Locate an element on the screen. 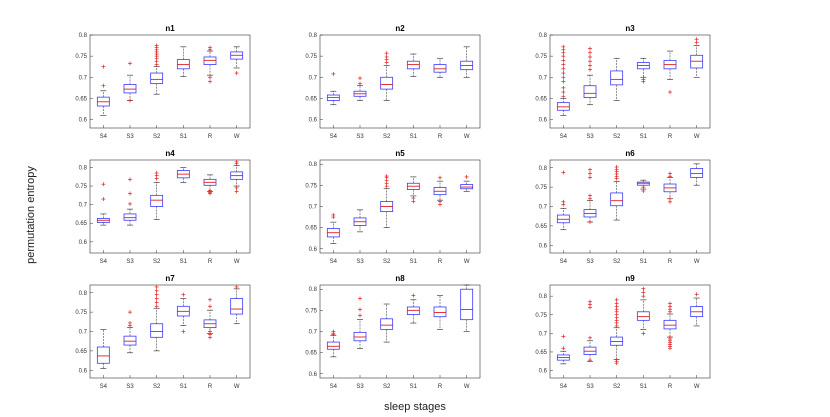  panel-n3: n3 0.6 0.65 0.7 0.75 0.8 S4 S3 S2 S1 R W is located at coordinates (623, 82).